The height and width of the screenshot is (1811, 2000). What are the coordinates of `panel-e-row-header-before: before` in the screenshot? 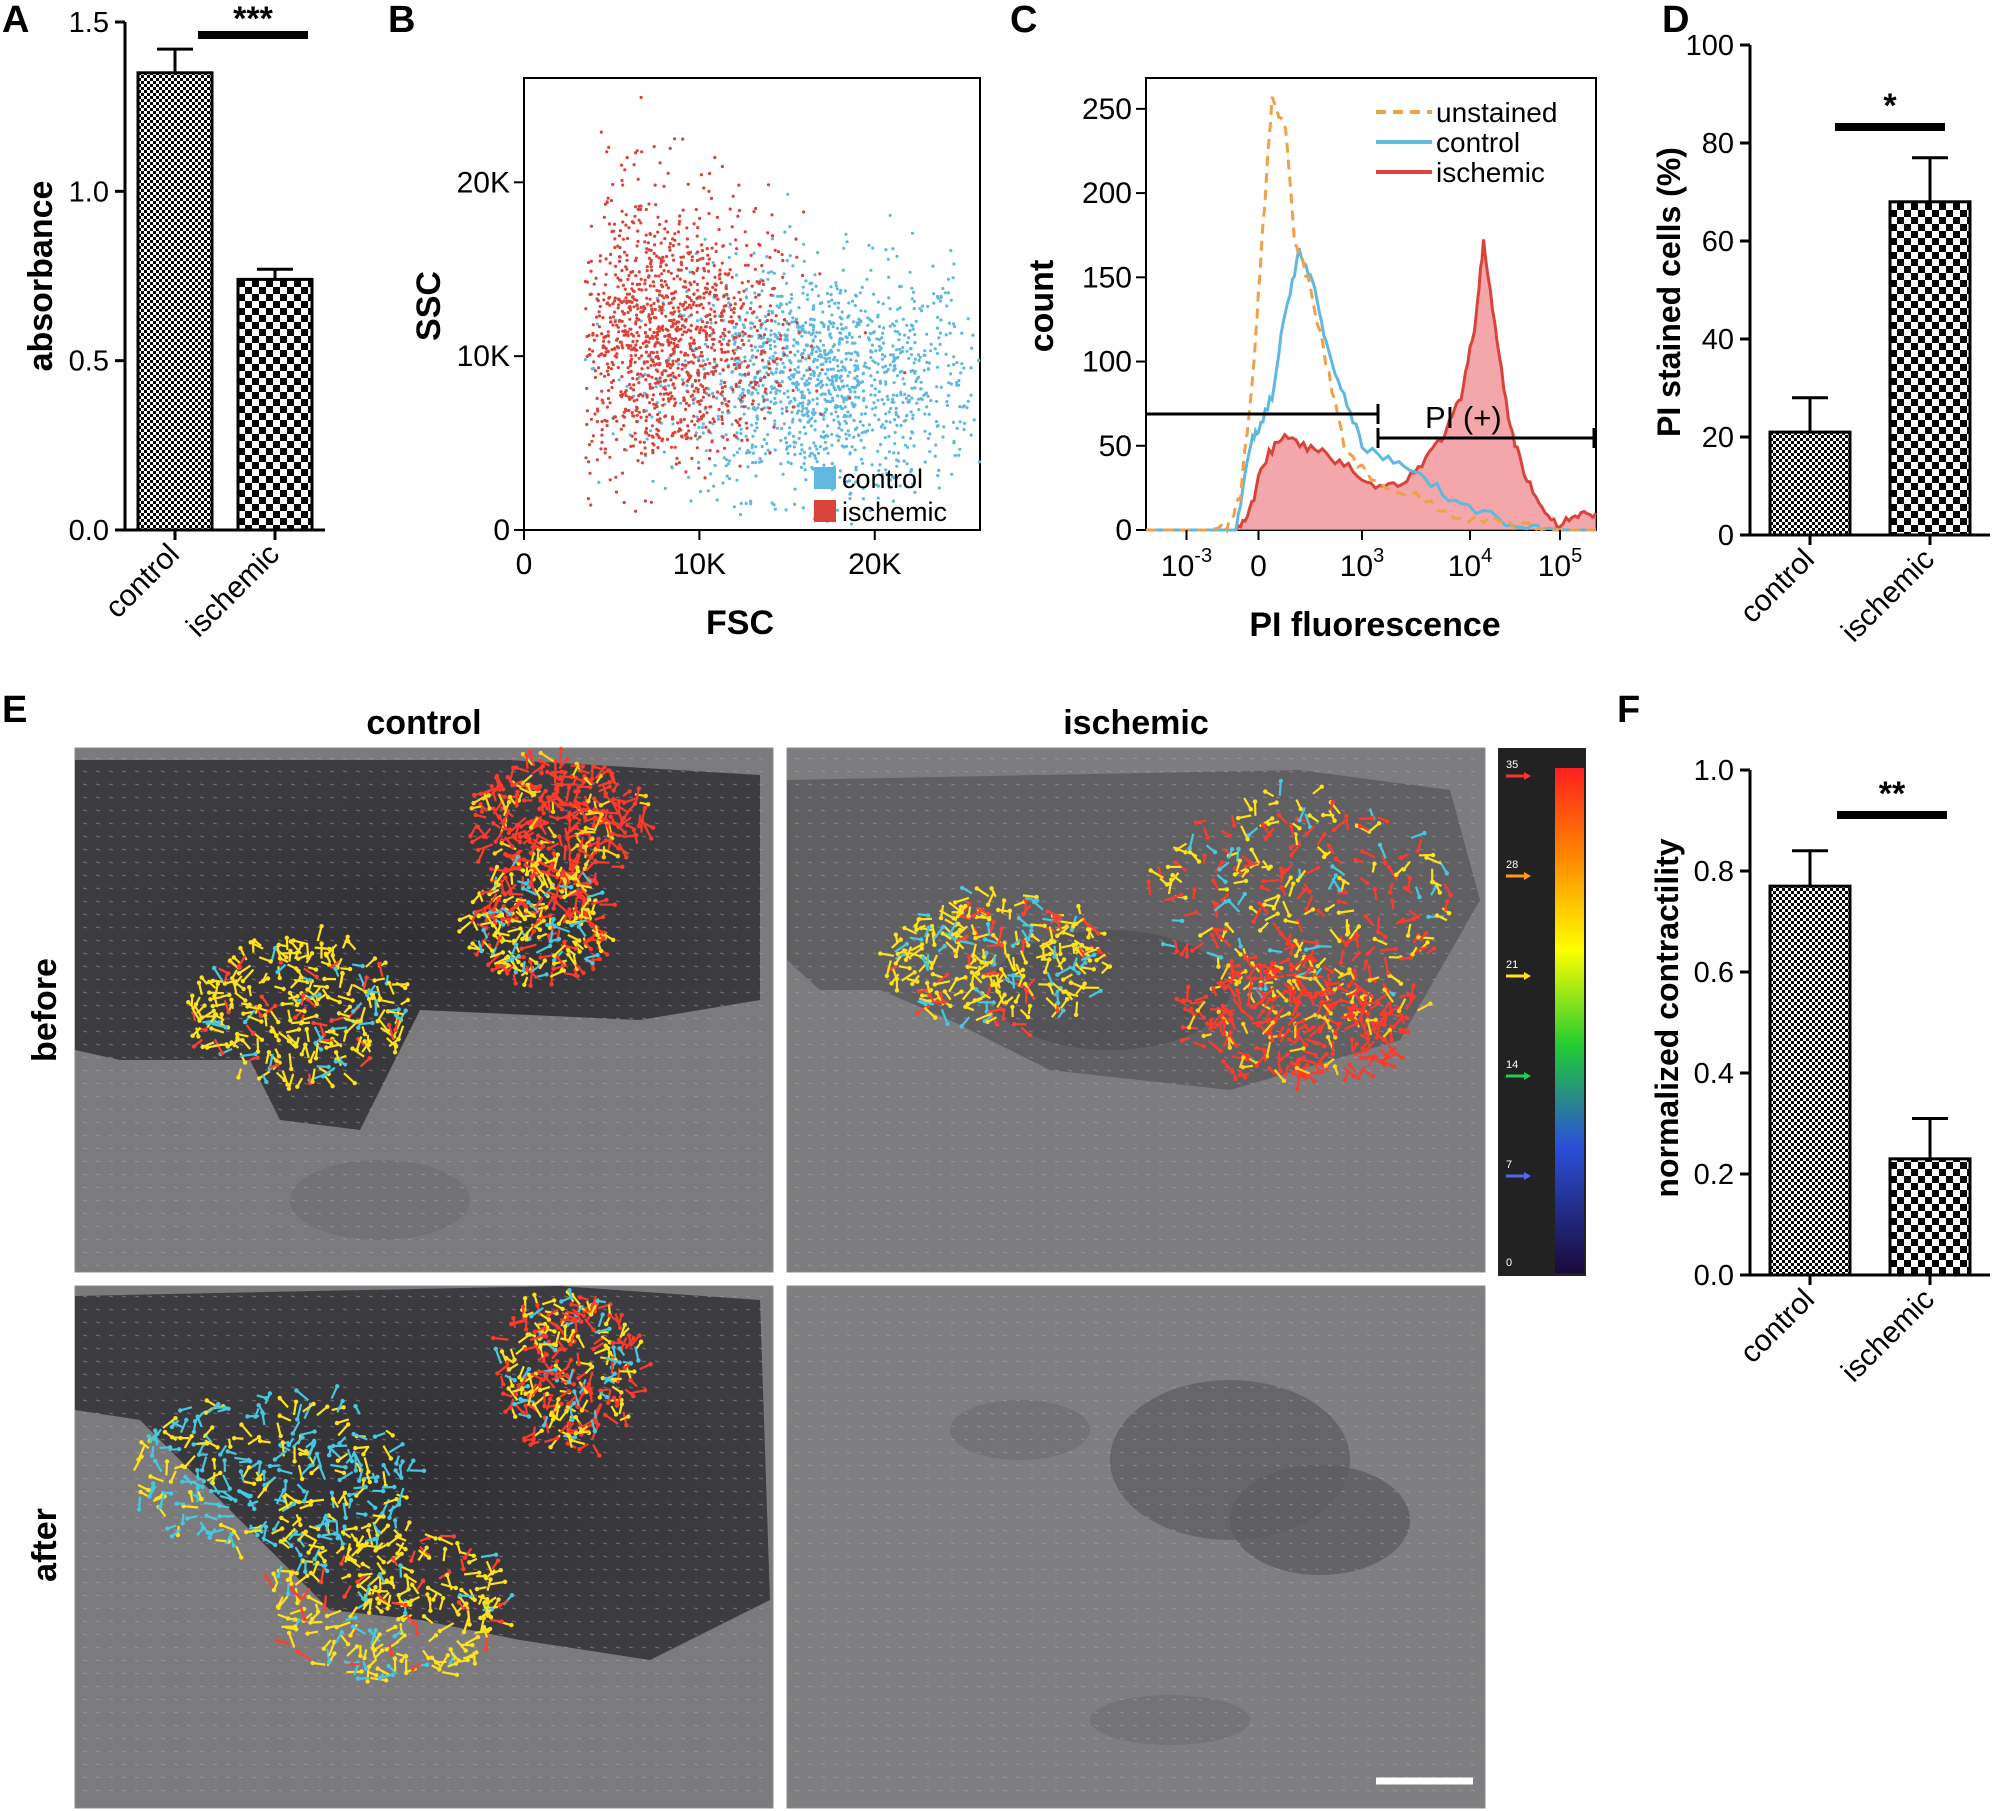 It's located at (45, 1010).